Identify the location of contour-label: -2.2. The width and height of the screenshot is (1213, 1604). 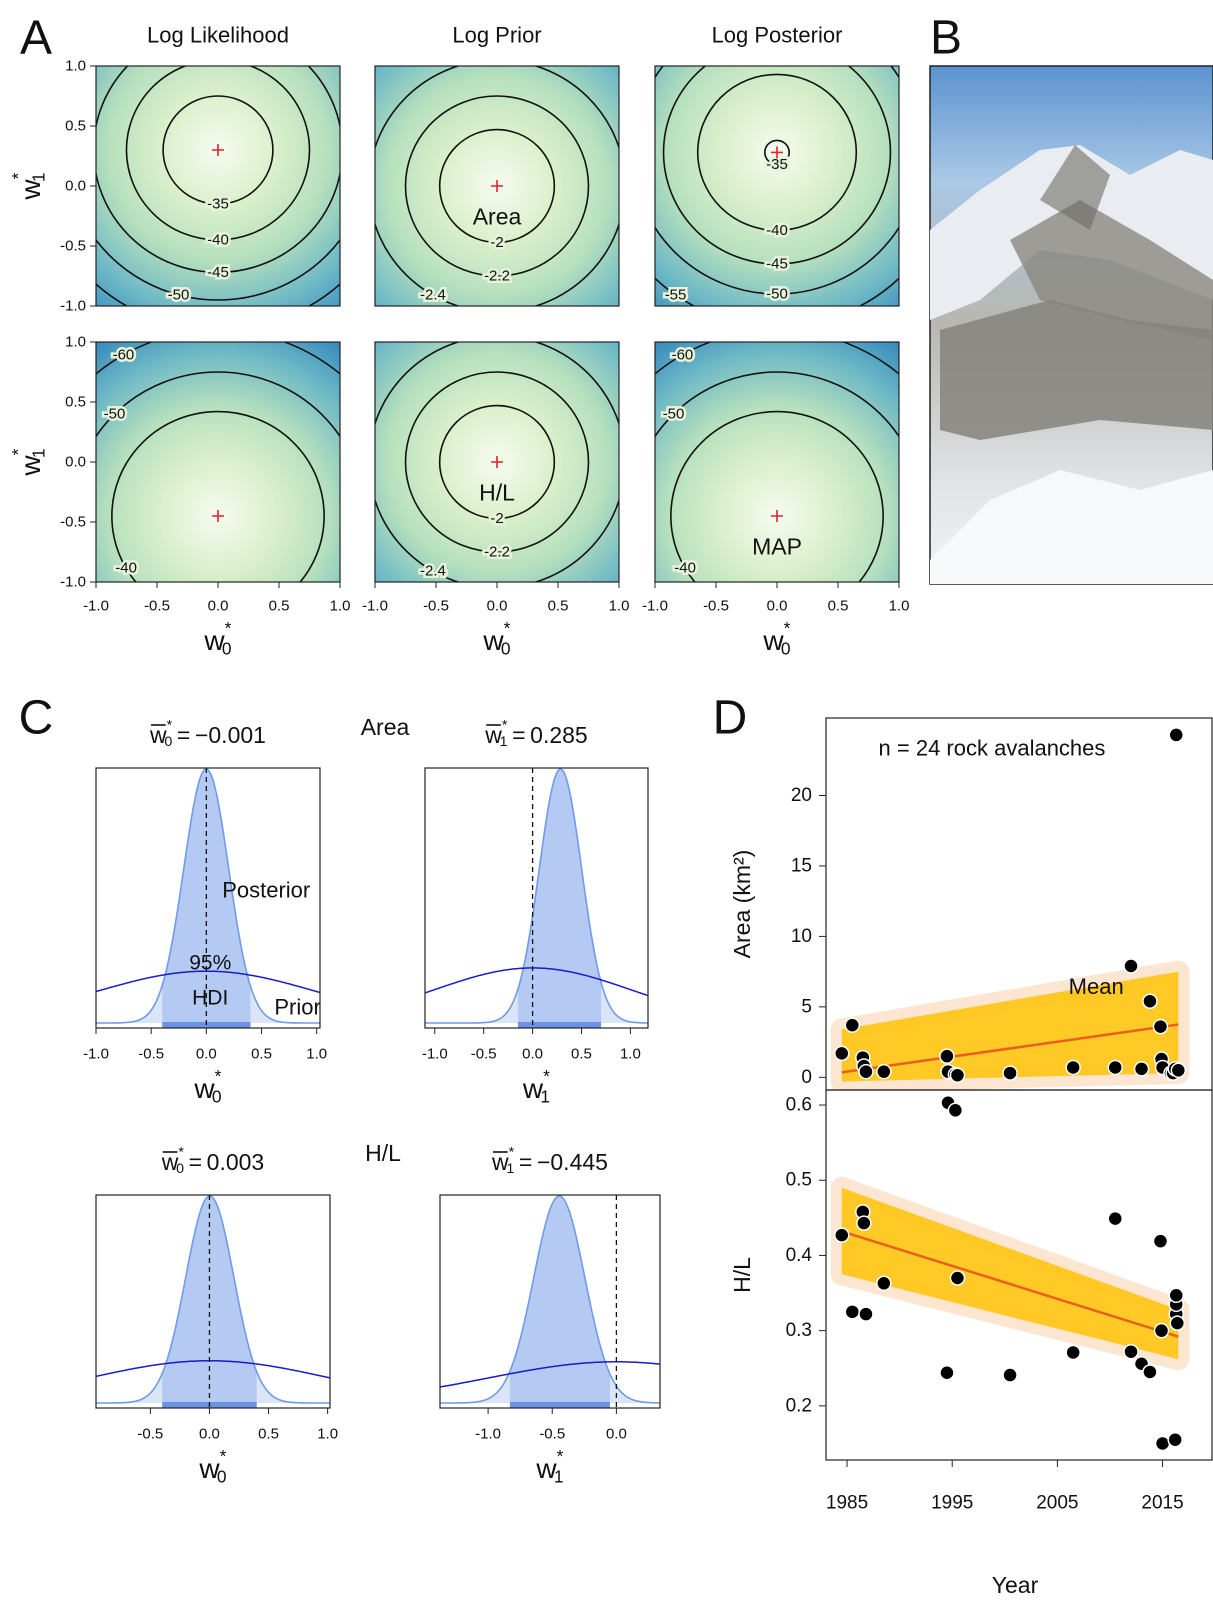
(497, 276).